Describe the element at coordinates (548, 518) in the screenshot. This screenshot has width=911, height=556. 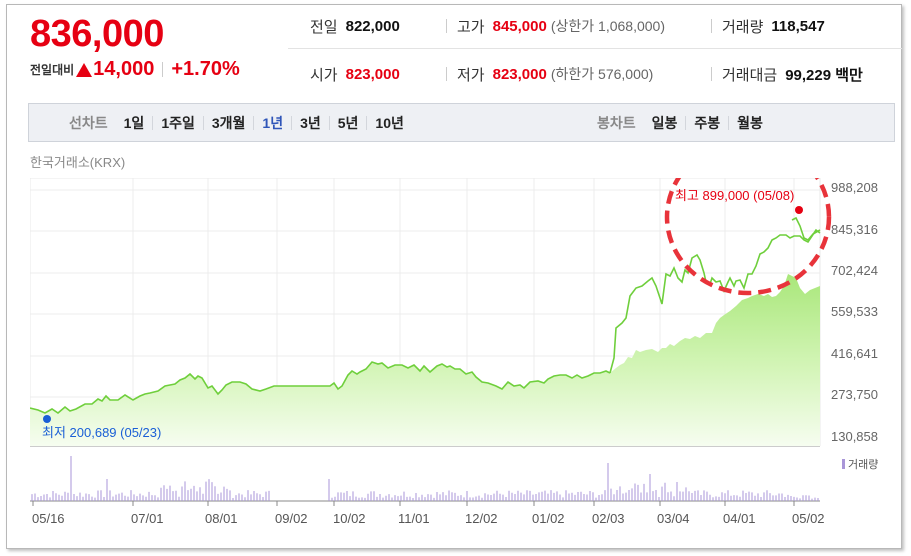
I see `svg-text: 01/02` at that location.